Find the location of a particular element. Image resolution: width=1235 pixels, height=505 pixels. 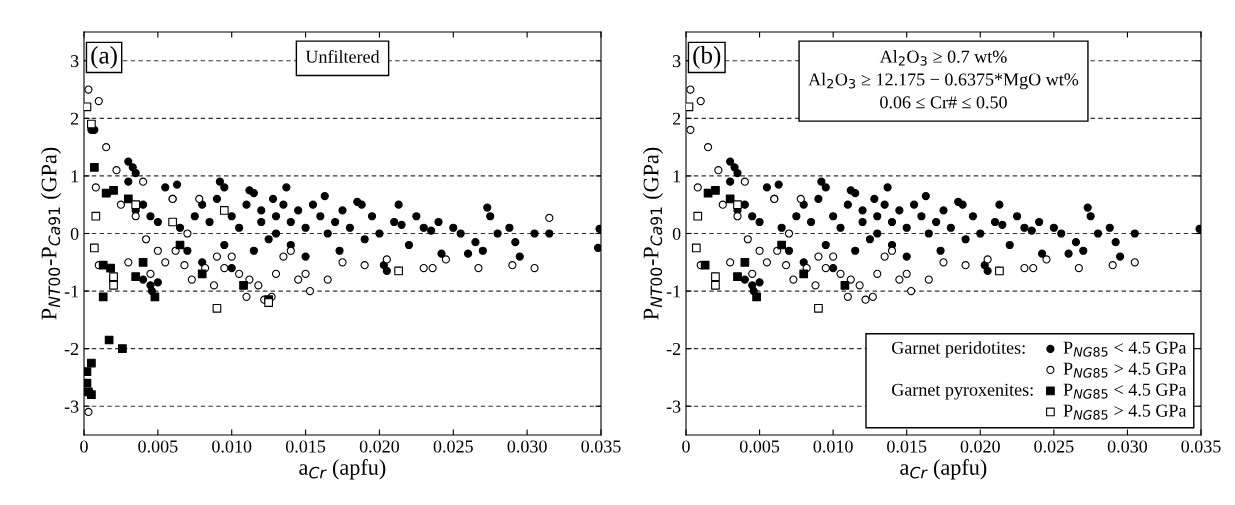

annotation: (b) is located at coordinates (707, 57).